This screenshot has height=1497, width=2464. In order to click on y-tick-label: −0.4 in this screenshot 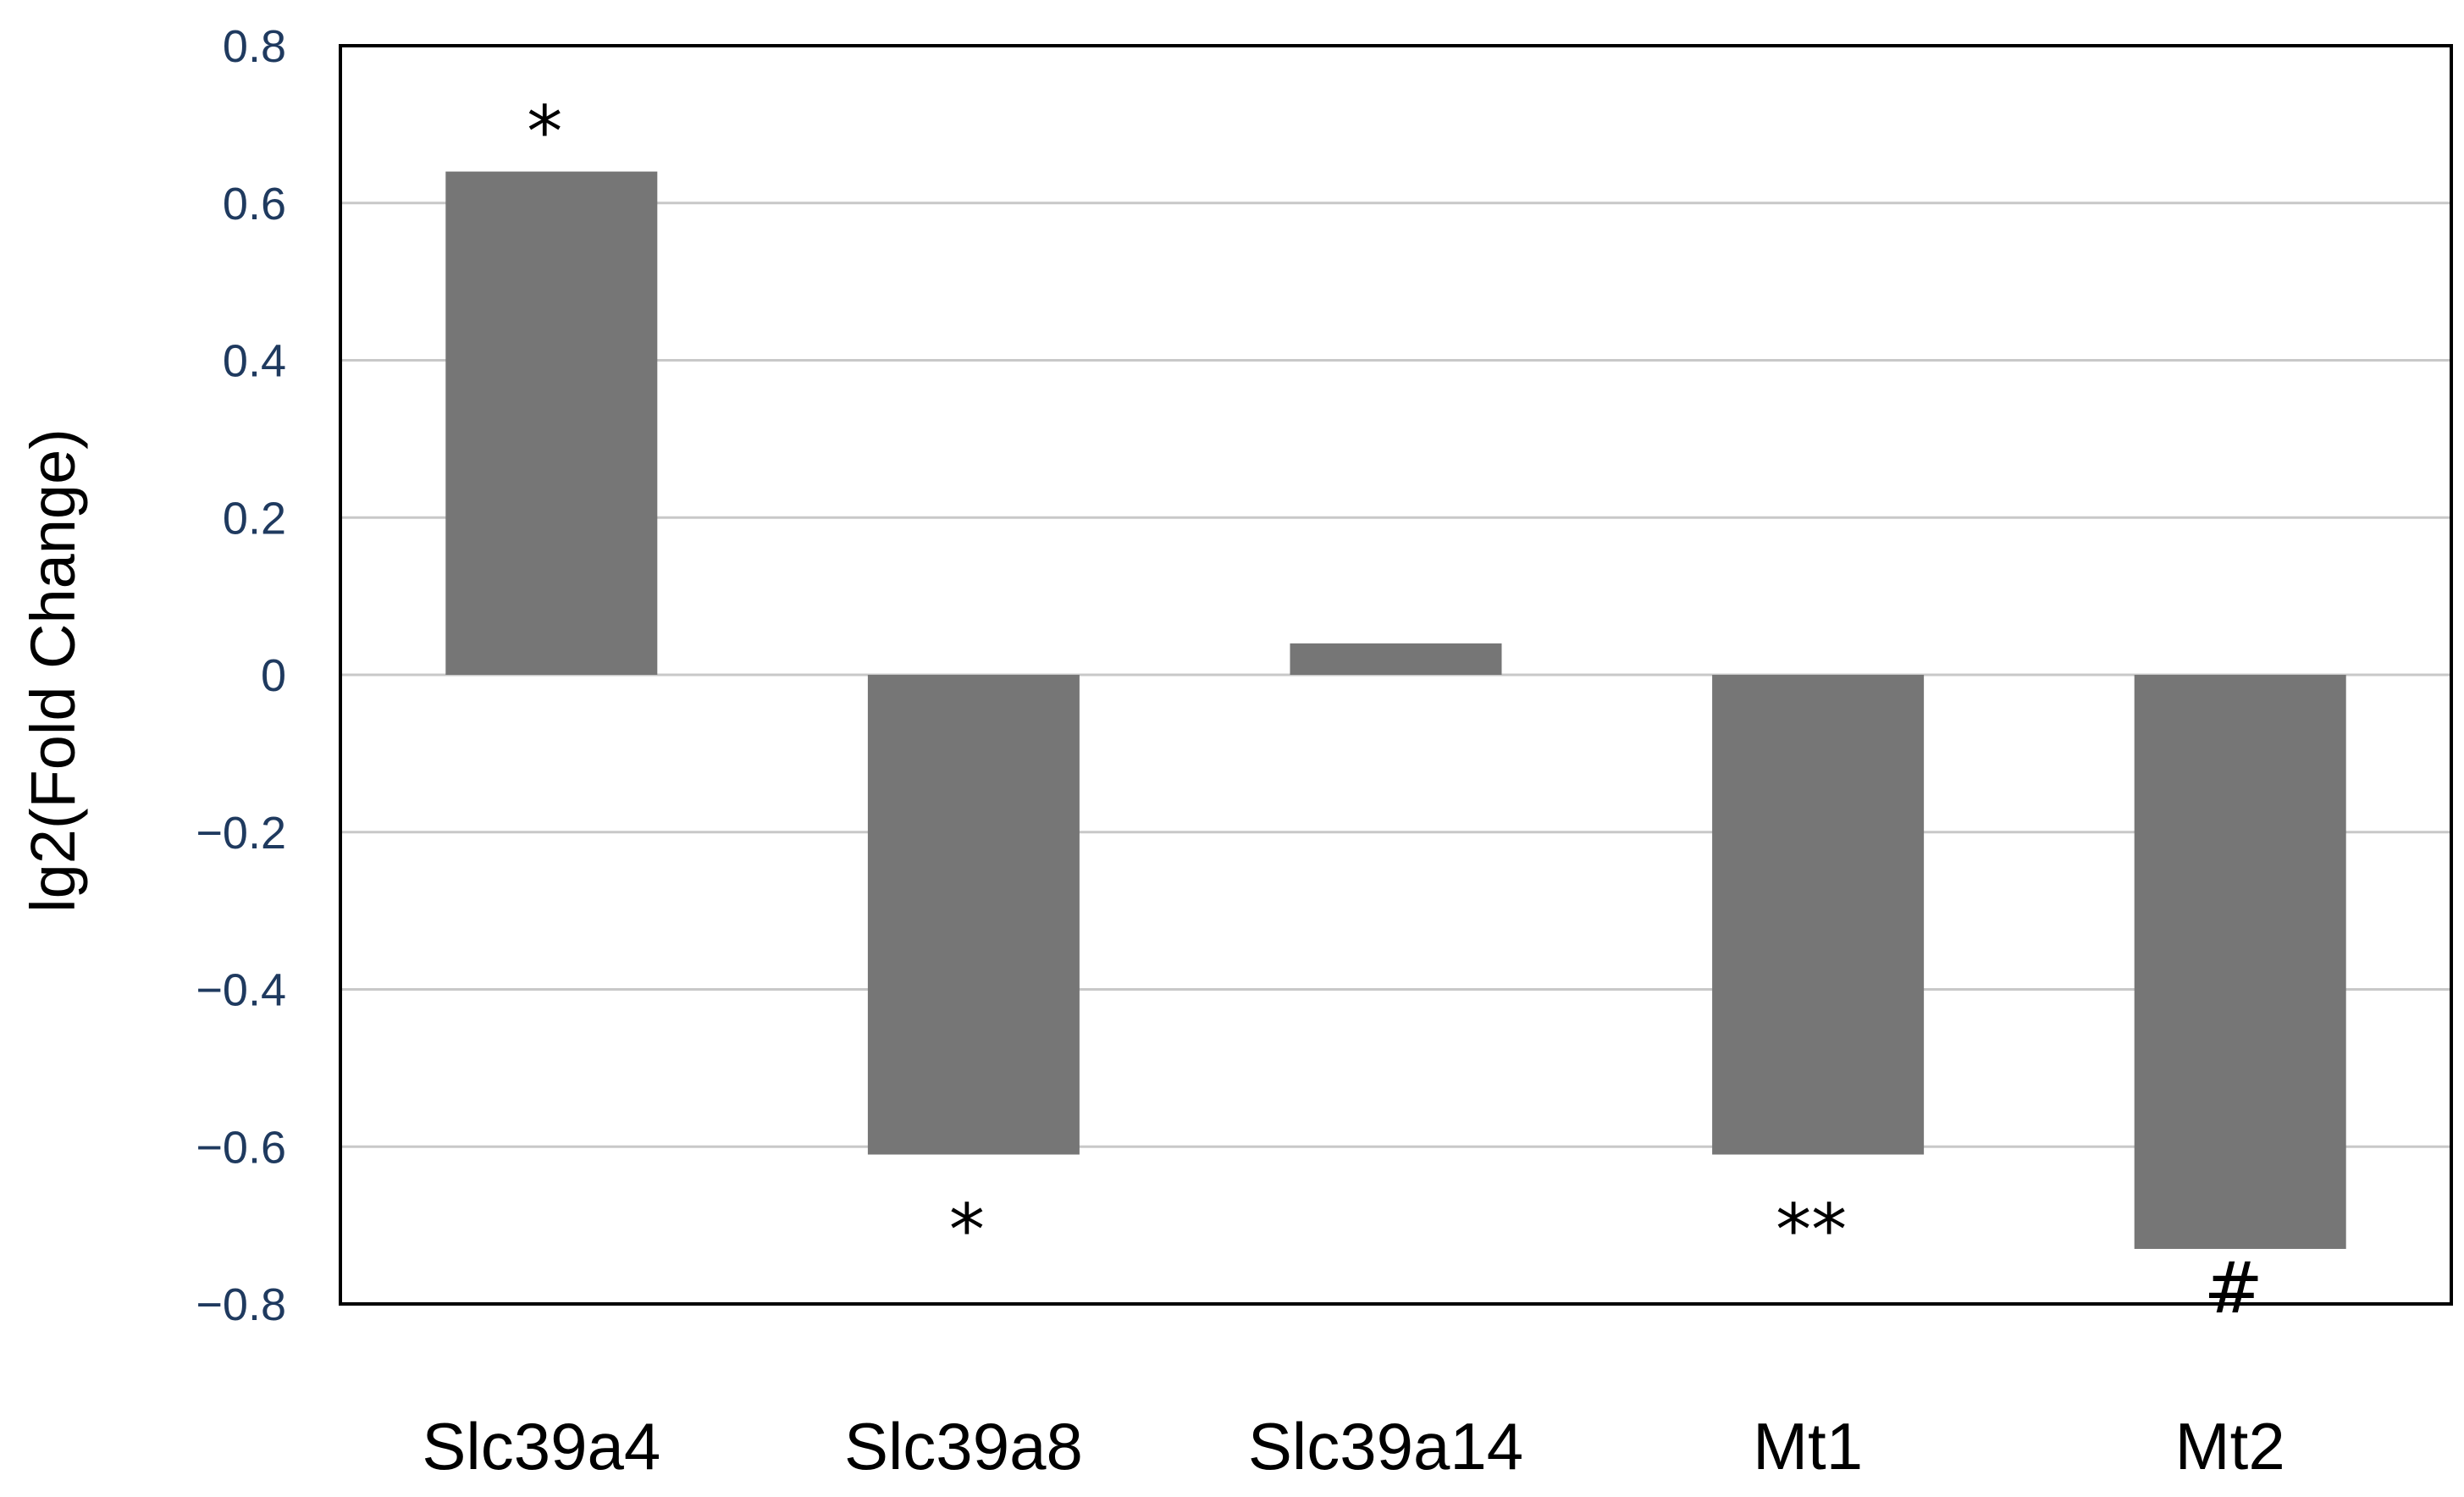, I will do `click(241, 990)`.